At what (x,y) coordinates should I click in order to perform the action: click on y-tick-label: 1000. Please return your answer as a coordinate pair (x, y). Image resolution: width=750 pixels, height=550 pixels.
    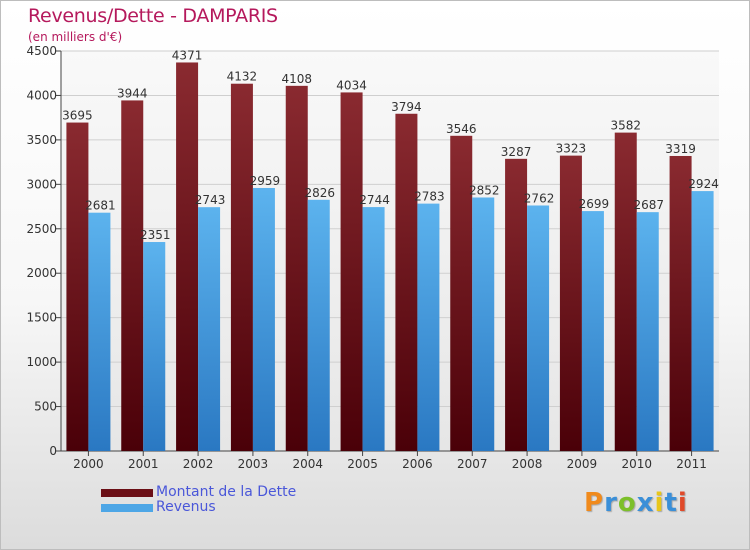
    Looking at the image, I should click on (41, 362).